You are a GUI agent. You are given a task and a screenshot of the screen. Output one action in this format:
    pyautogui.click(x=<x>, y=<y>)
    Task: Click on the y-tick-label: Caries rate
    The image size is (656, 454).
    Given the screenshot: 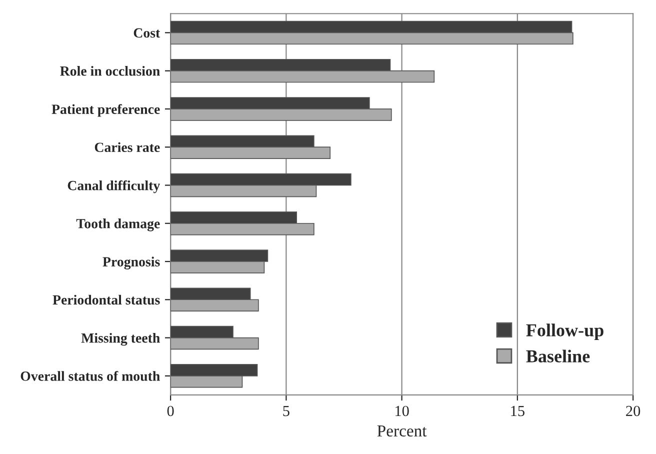 What is the action you would take?
    pyautogui.click(x=127, y=147)
    